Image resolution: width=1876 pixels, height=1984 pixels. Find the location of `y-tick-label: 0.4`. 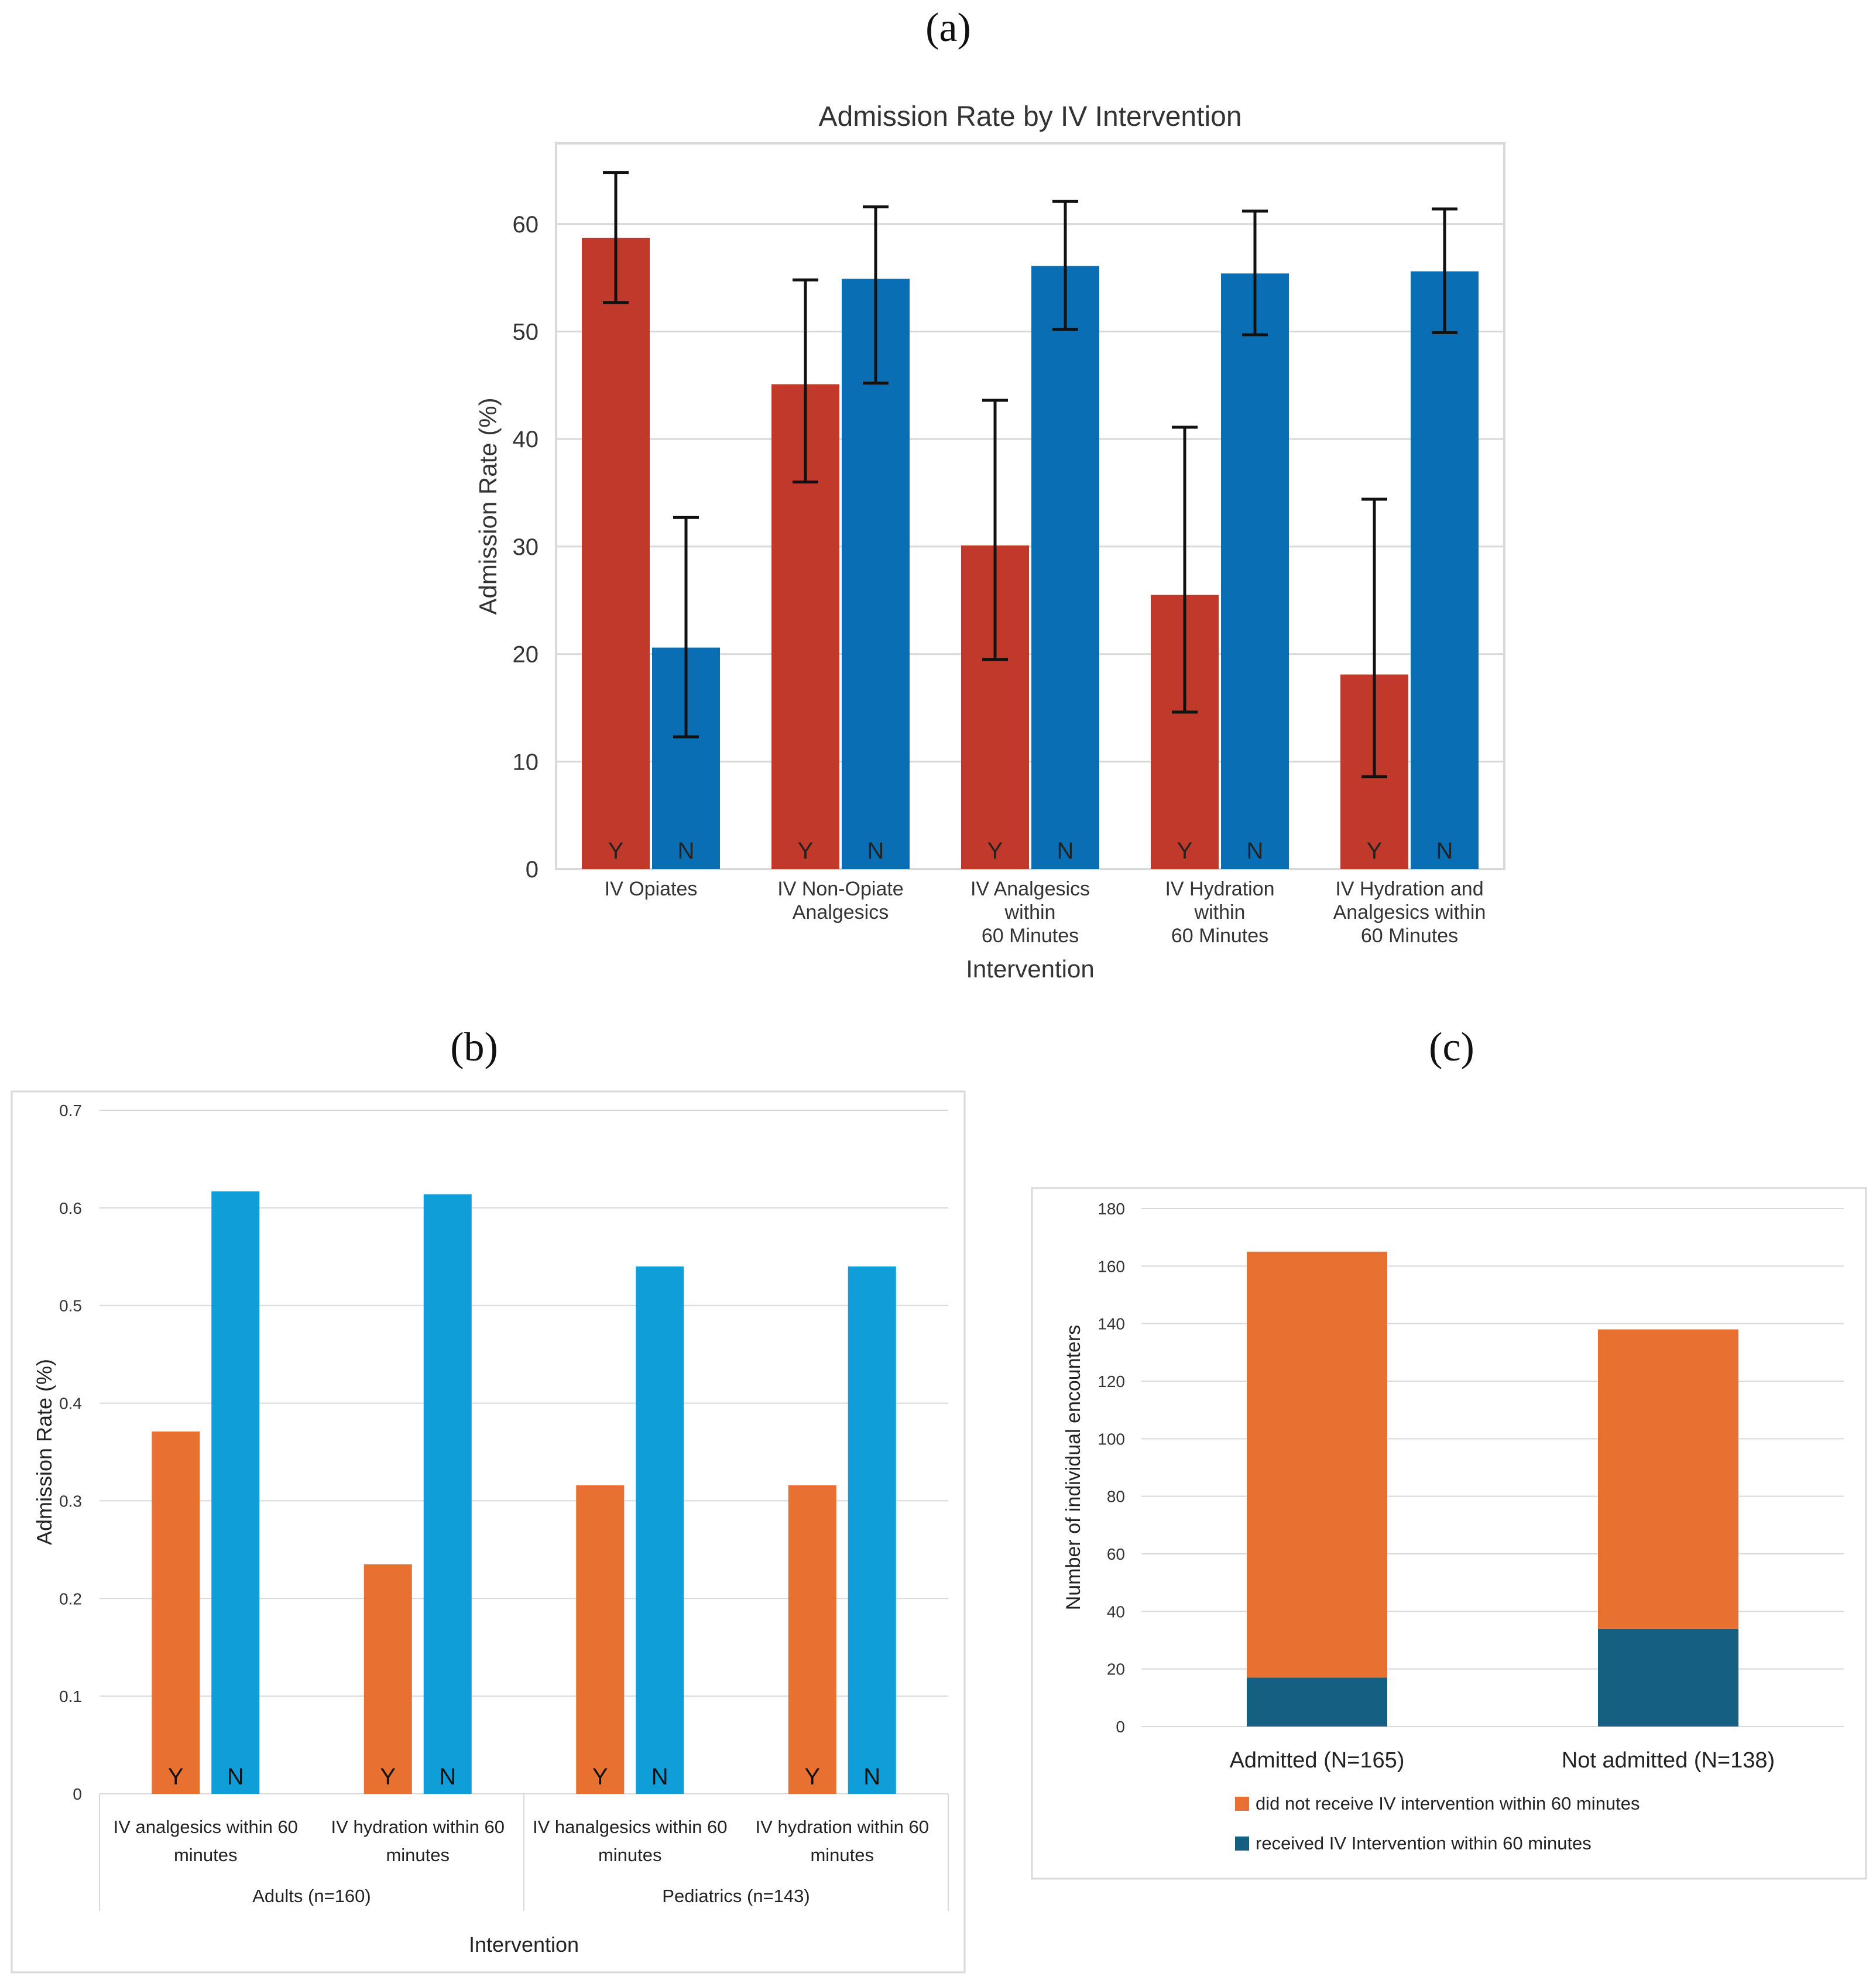

y-tick-label: 0.4 is located at coordinates (70, 1404).